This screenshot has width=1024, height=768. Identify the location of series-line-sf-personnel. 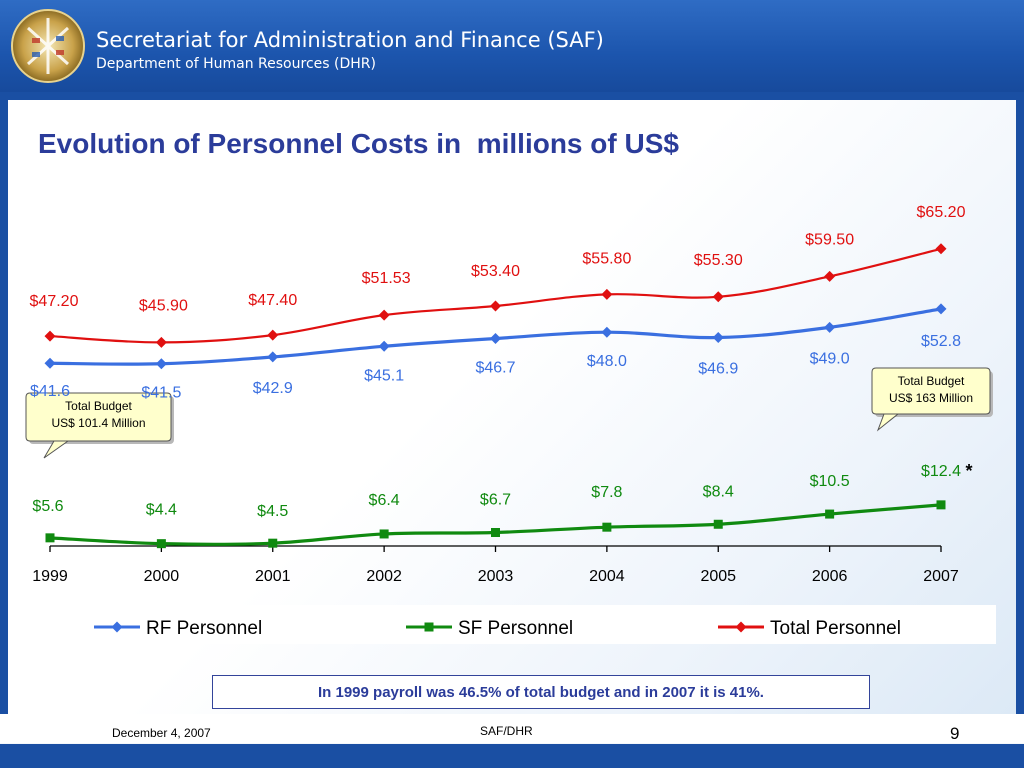
(495, 525).